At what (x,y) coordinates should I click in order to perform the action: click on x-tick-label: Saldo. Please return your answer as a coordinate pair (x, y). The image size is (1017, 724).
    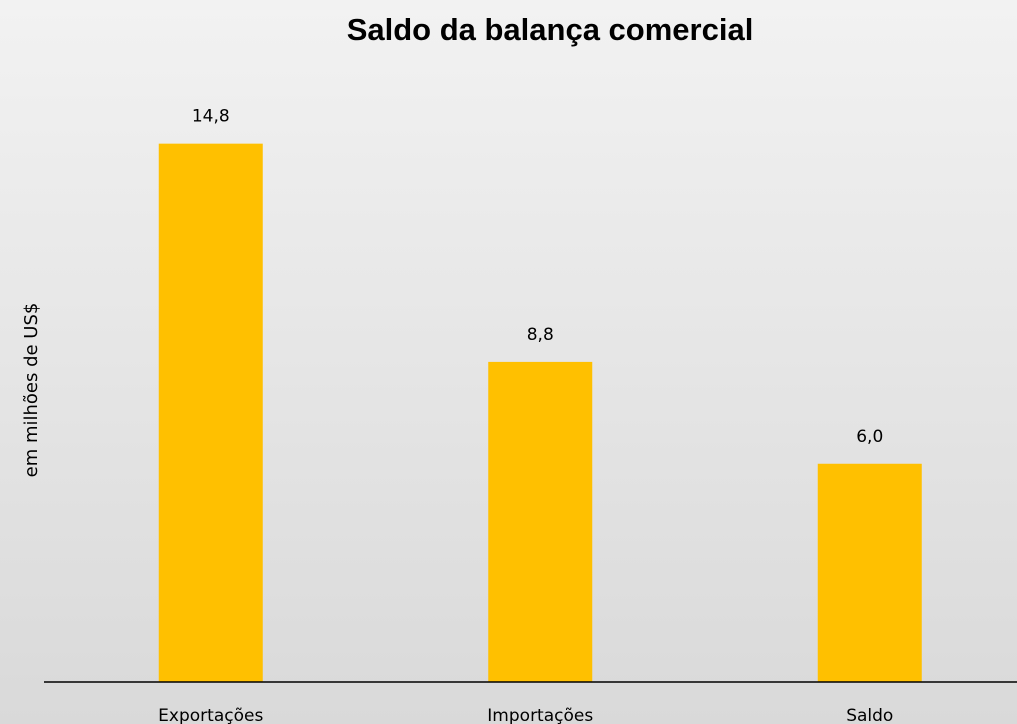
    Looking at the image, I should click on (869, 715).